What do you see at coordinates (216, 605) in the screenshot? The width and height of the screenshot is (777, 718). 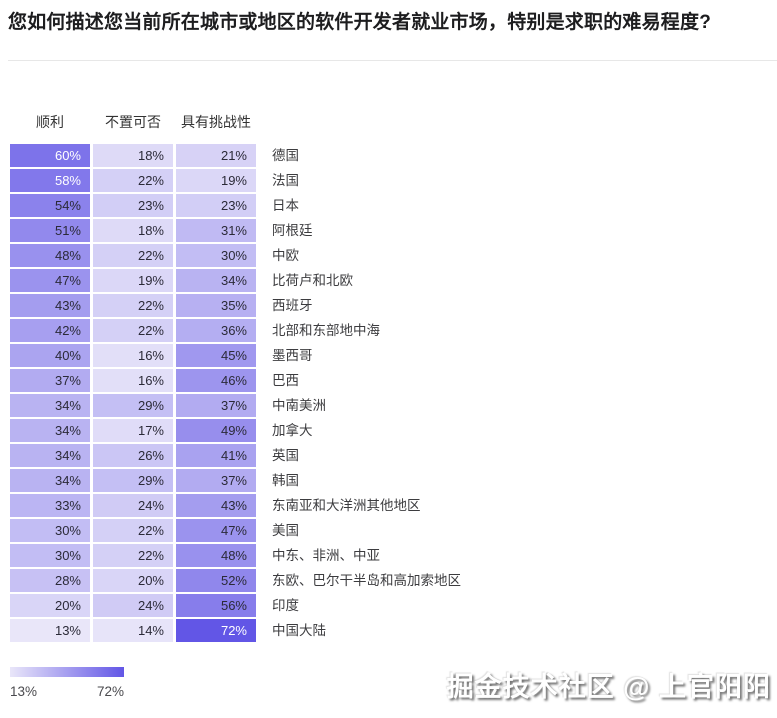 I see `heat-cell-challenging: 56%` at bounding box center [216, 605].